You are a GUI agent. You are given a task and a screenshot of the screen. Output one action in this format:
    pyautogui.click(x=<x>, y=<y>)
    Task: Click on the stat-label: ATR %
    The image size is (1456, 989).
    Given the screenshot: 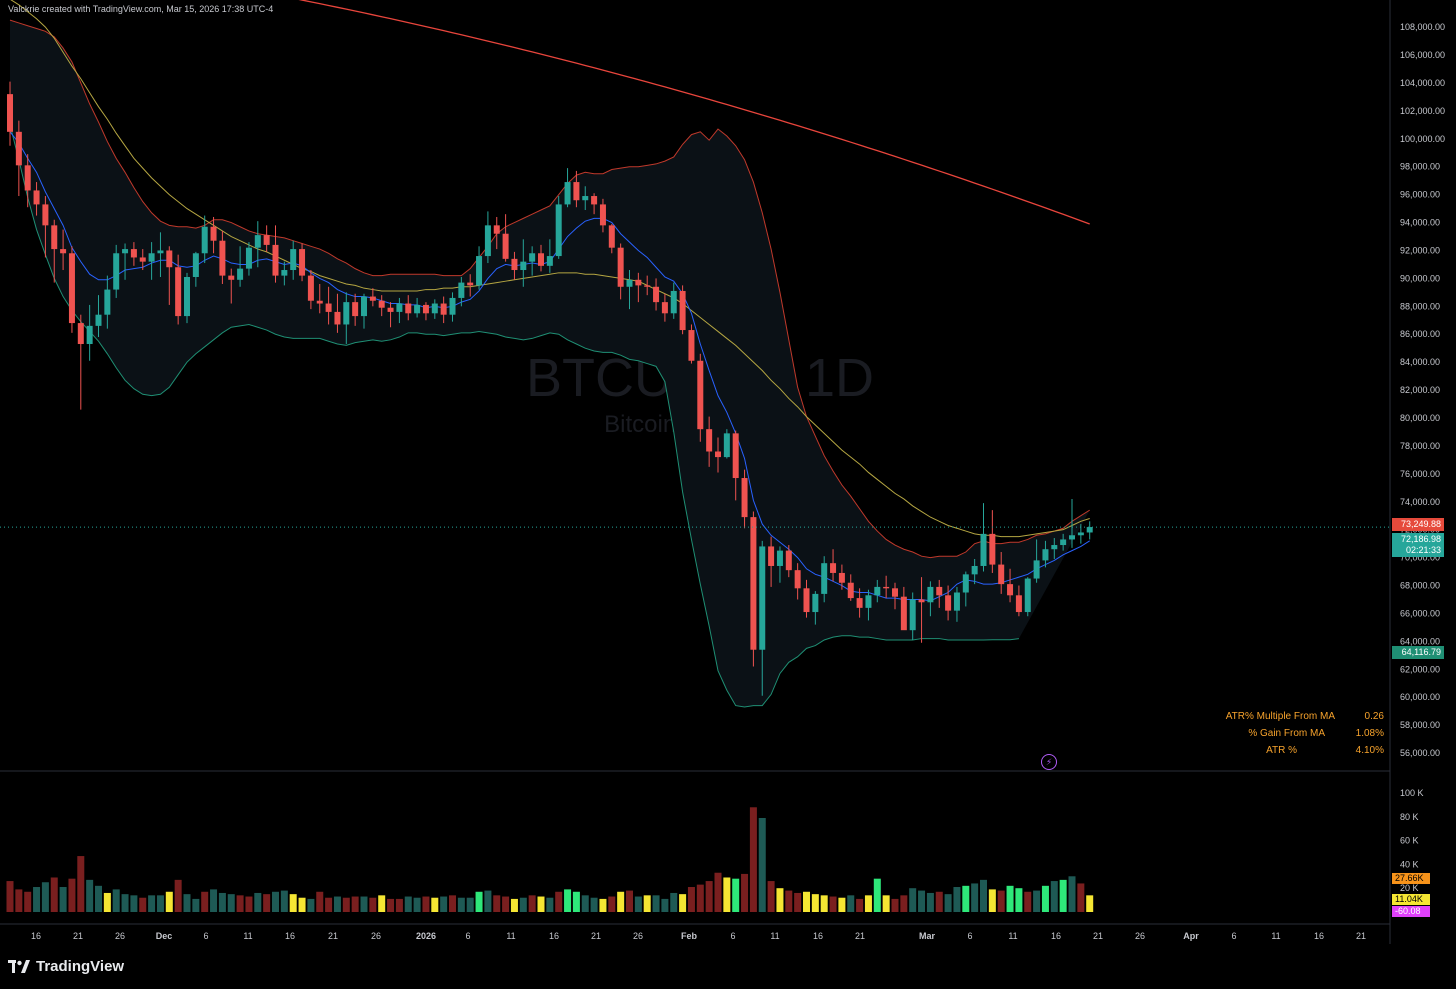 What is the action you would take?
    pyautogui.click(x=1281, y=750)
    